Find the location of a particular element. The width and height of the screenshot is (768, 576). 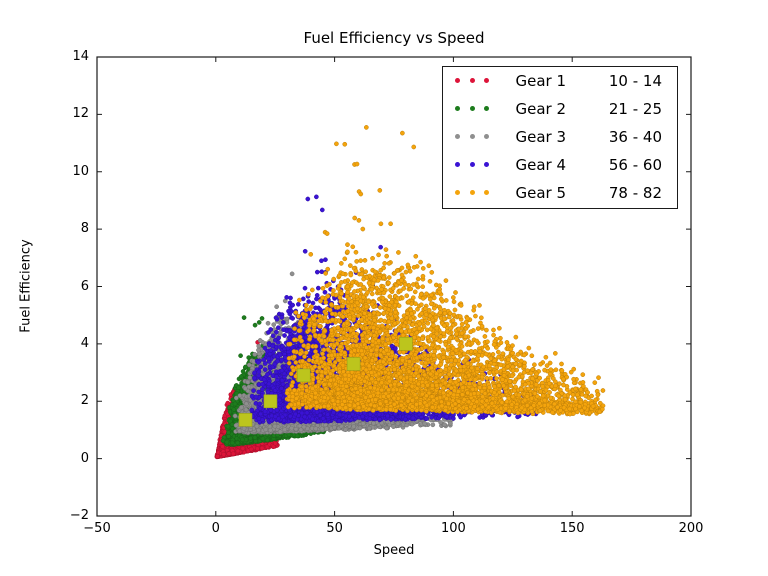

chart-title: Fuel Efficiency vs Speed is located at coordinates (394, 38).